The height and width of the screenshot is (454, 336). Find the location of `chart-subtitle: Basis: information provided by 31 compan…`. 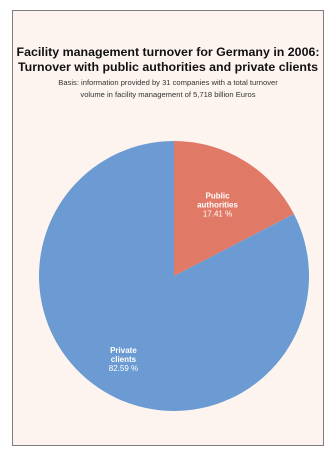

chart-subtitle: Basis: information provided by 31 compan… is located at coordinates (168, 89).